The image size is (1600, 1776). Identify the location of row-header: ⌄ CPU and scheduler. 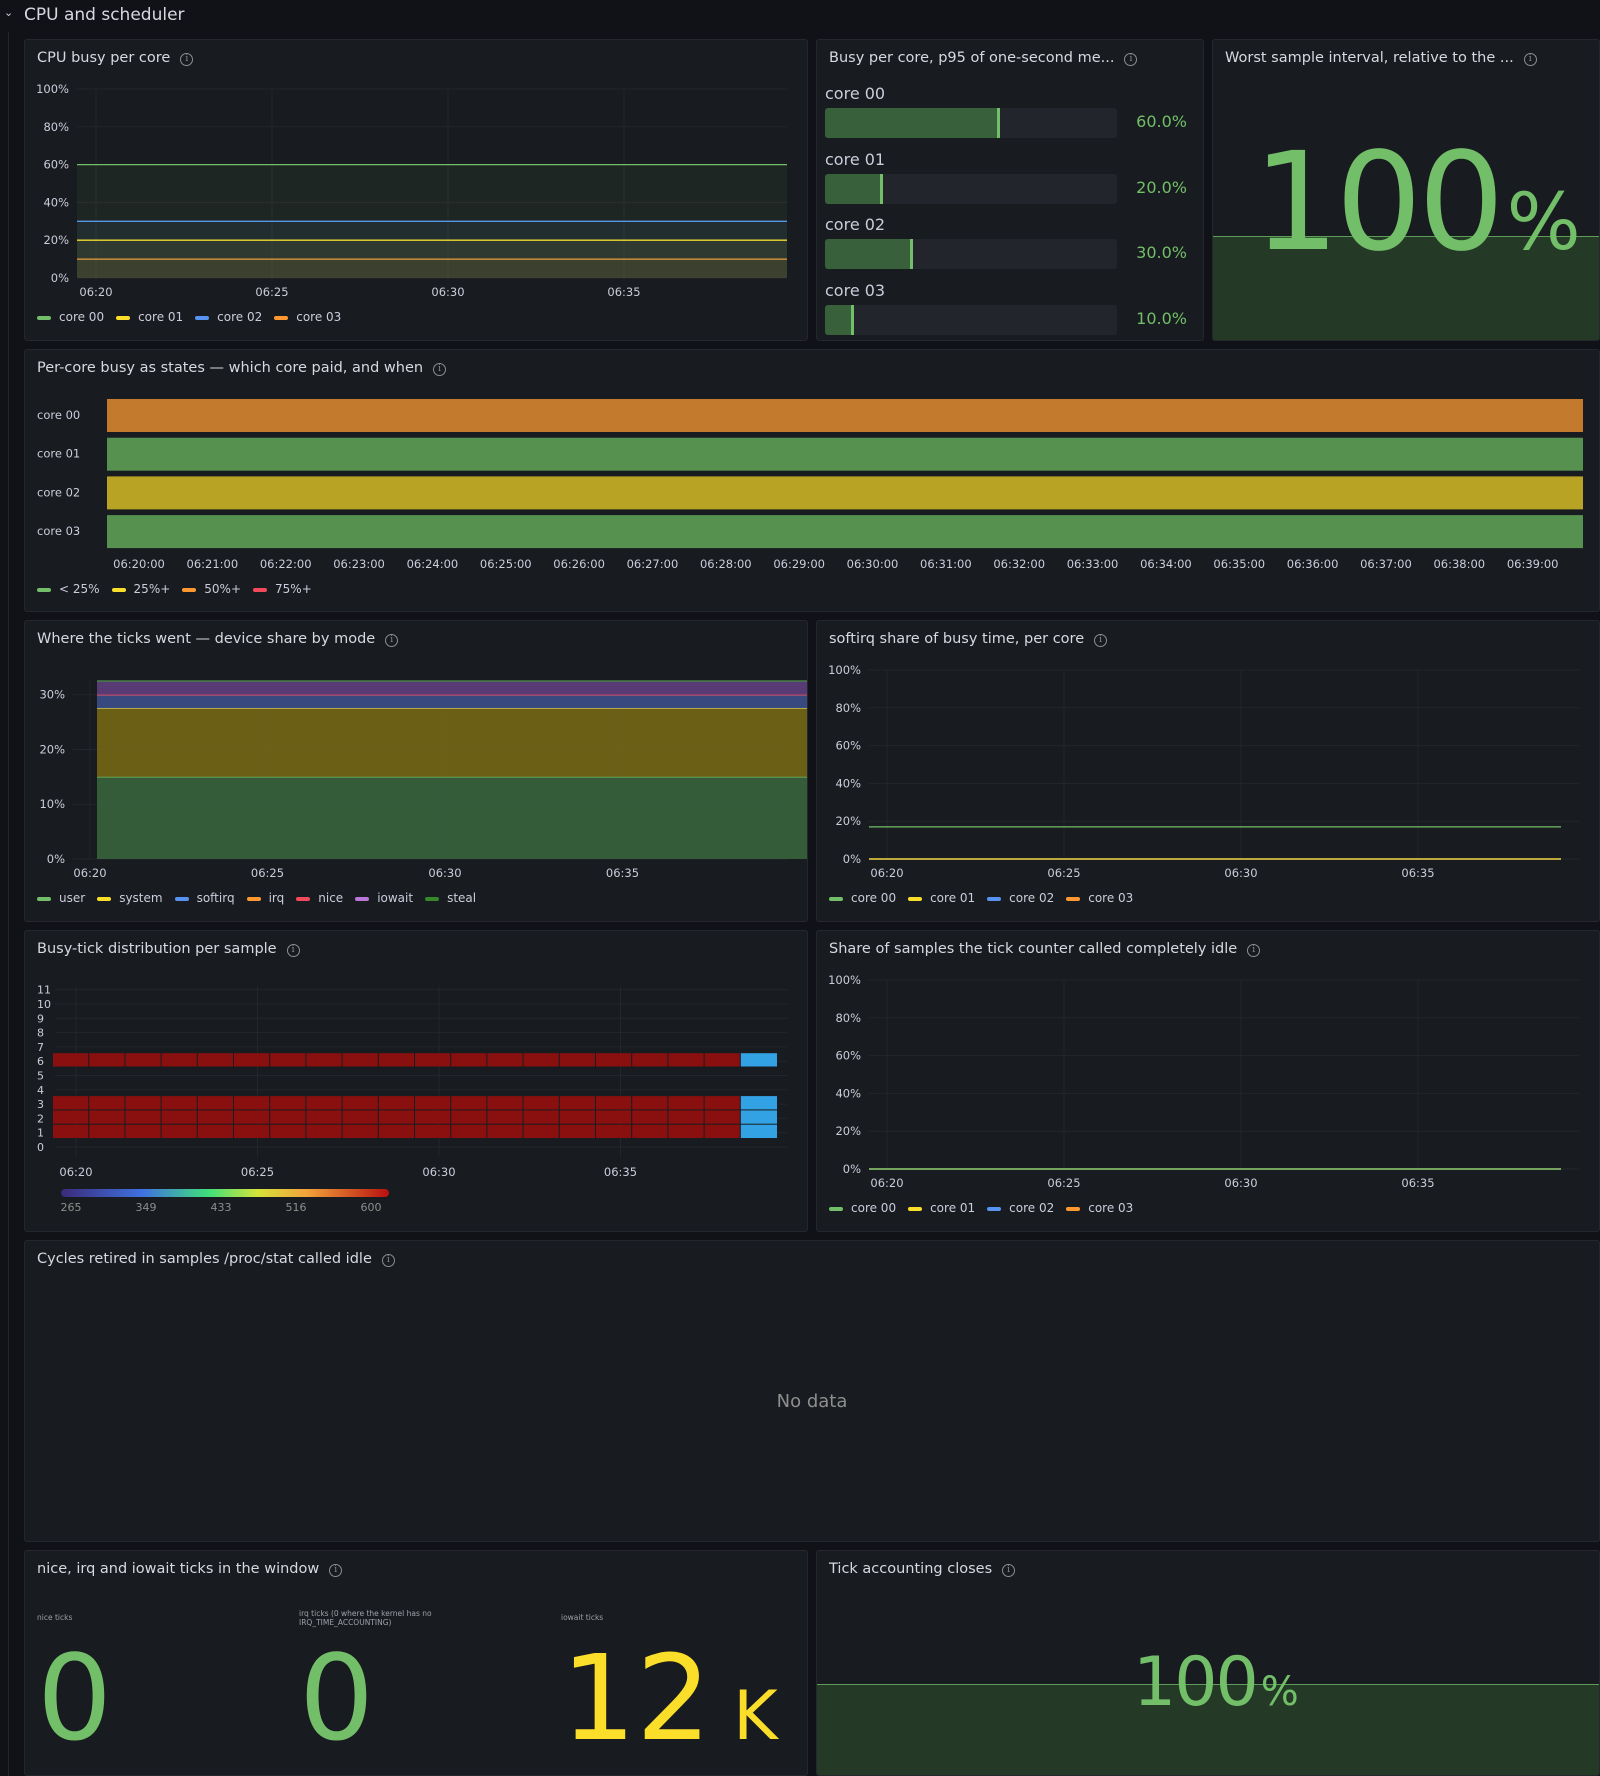
(800, 15).